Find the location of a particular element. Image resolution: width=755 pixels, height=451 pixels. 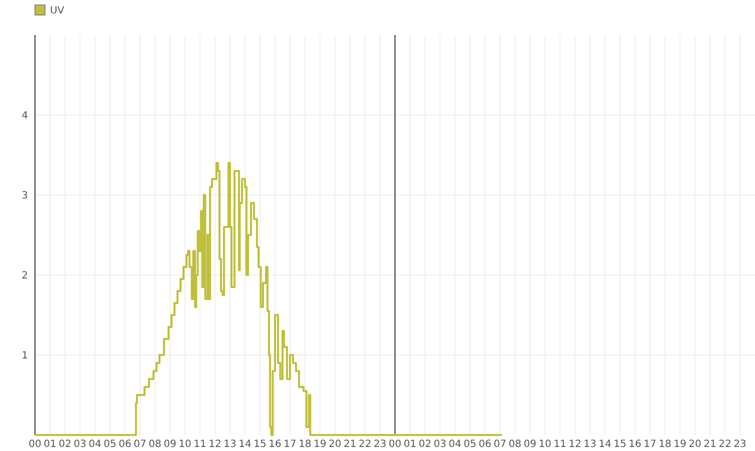

y-tick-label: 4 is located at coordinates (25, 116).